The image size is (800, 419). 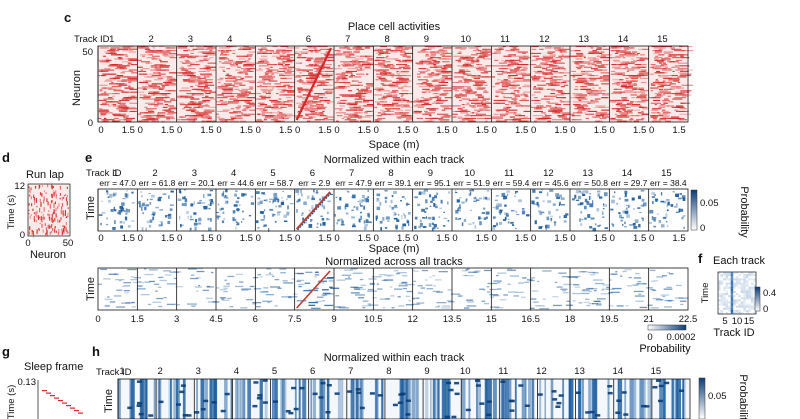 I want to click on c-xtick-1.5: 1.5, so click(x=364, y=130).